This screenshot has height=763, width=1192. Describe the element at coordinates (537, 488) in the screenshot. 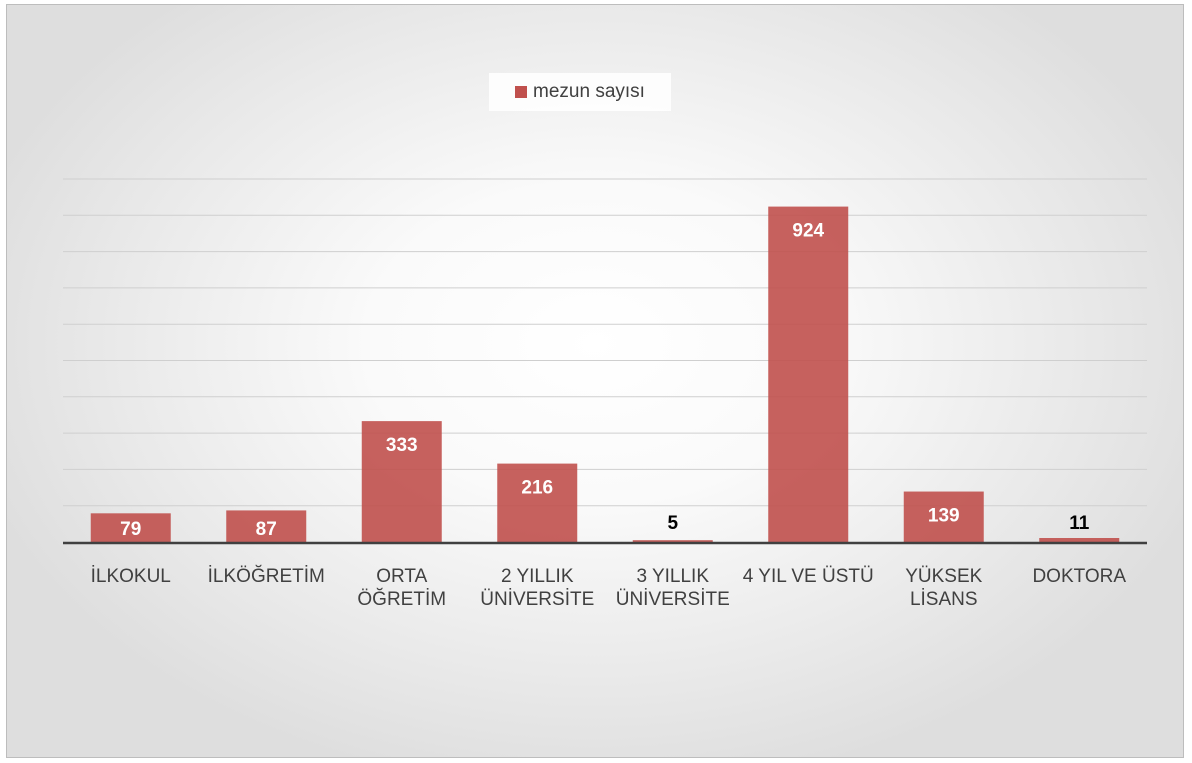

I see `data-label: 216` at that location.